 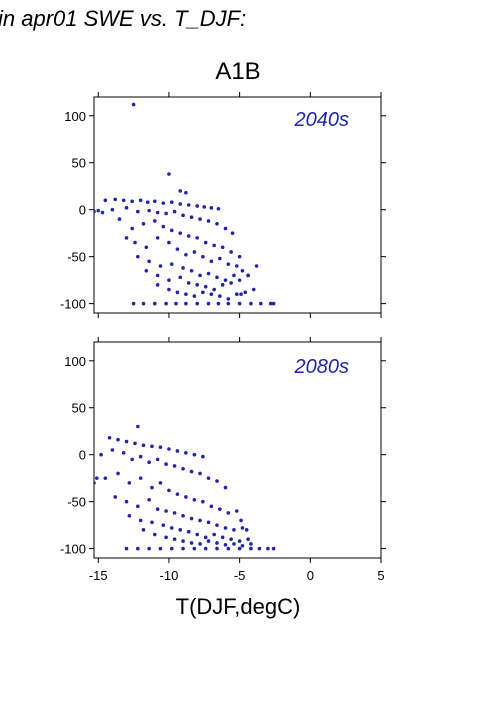 I want to click on panel-label-2040s: 2040s, so click(x=322, y=120).